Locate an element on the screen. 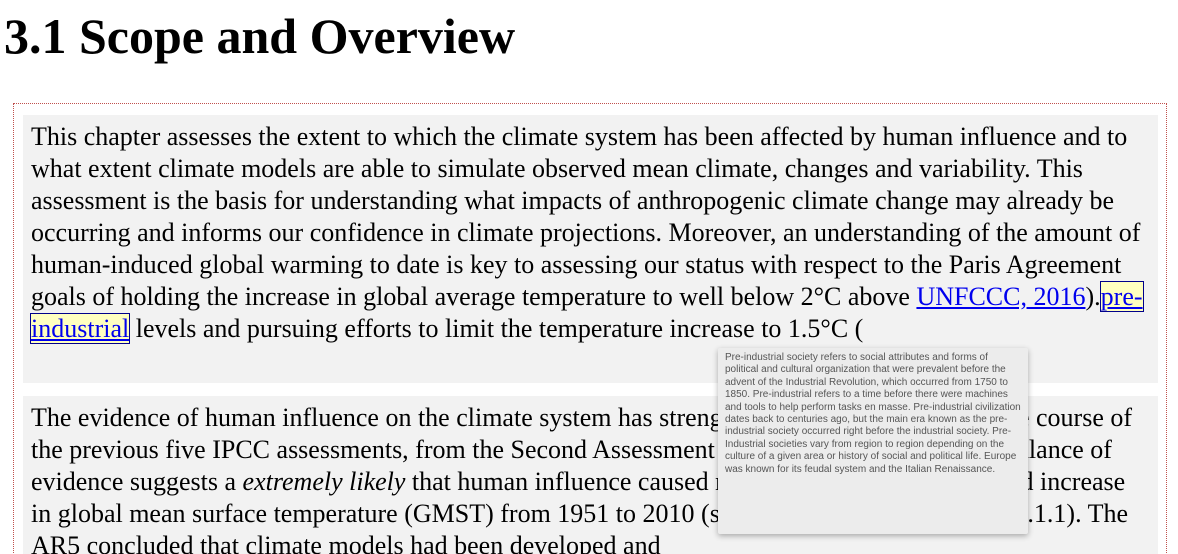 Image resolution: width=1178 pixels, height=554 pixels. emphasis: extremely likely is located at coordinates (324, 481).